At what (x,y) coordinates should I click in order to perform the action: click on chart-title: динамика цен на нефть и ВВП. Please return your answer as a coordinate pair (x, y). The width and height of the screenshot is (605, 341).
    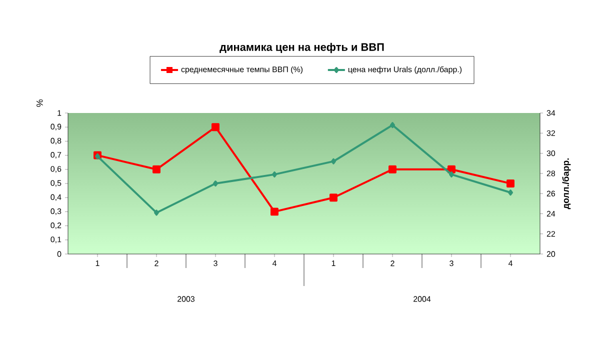
    Looking at the image, I should click on (302, 48).